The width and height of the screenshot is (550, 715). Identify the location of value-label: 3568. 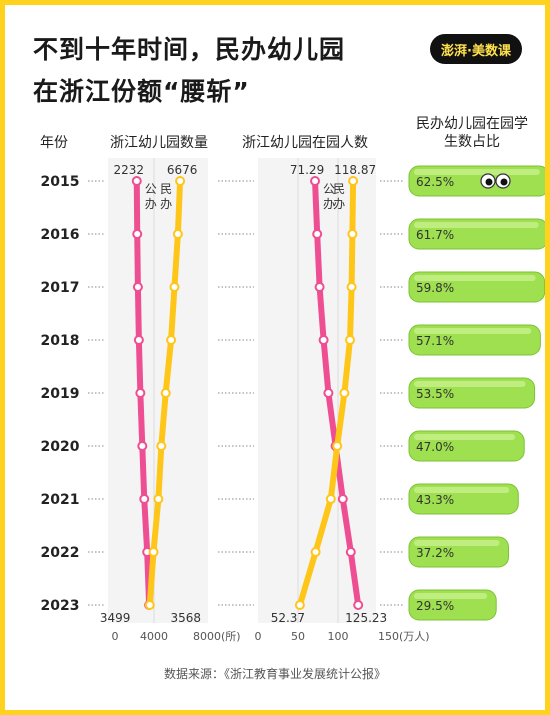
(186, 618).